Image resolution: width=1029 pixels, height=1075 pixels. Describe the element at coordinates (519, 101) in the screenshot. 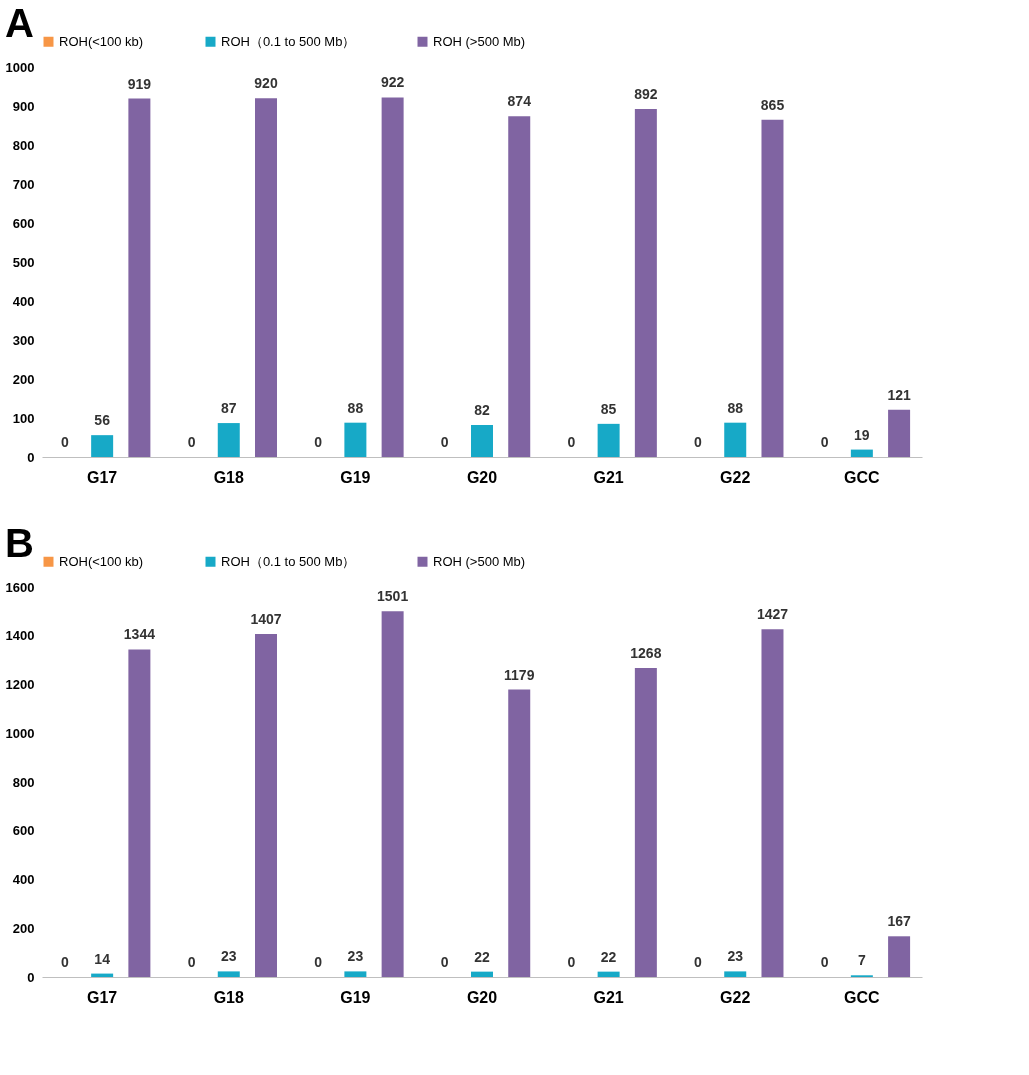

I see `data-label: 874` at that location.